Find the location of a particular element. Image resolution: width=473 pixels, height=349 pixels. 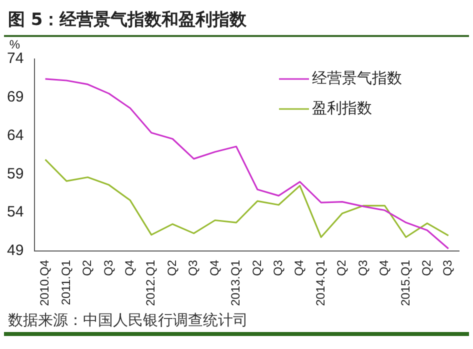

y-tick-label: 54 is located at coordinates (15, 212).